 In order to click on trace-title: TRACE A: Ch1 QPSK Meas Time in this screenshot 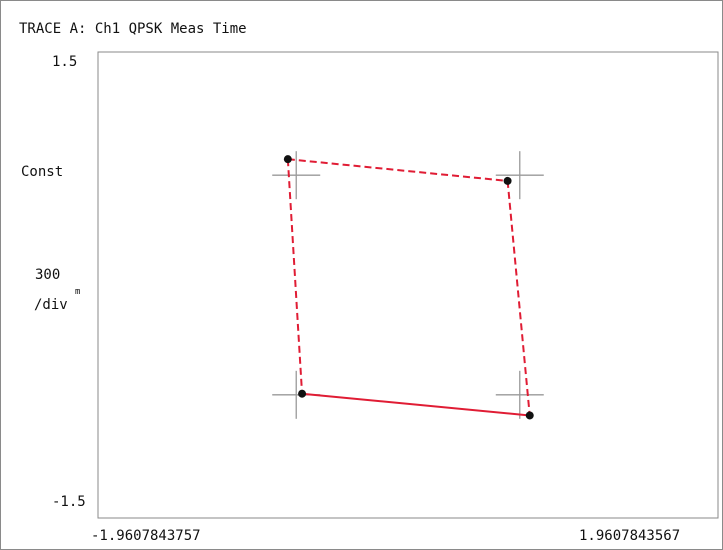, I will do `click(133, 29)`.